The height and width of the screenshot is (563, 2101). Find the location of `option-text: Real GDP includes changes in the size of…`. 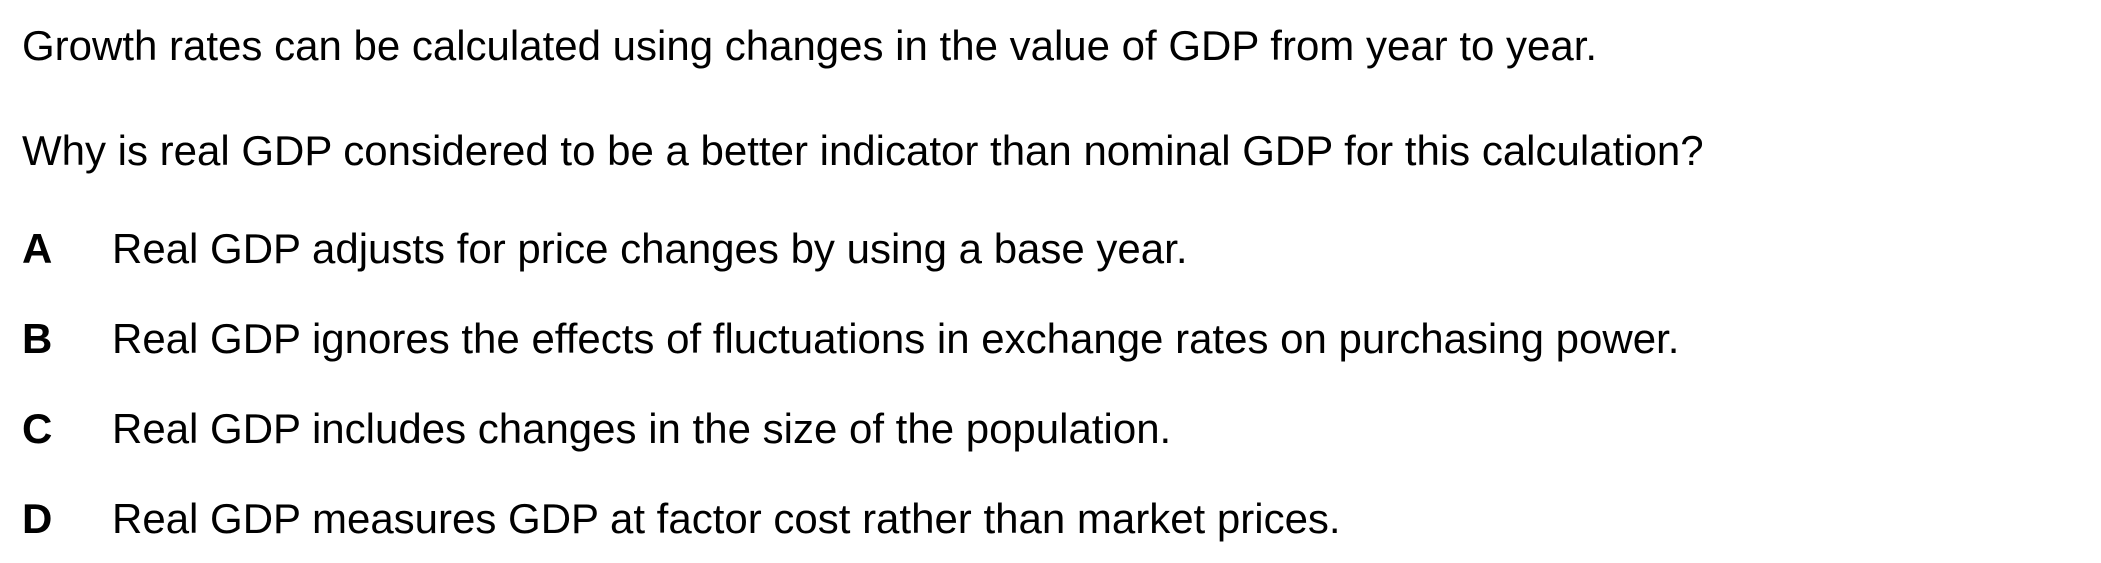

option-text: Real GDP includes changes in the size of… is located at coordinates (642, 428).